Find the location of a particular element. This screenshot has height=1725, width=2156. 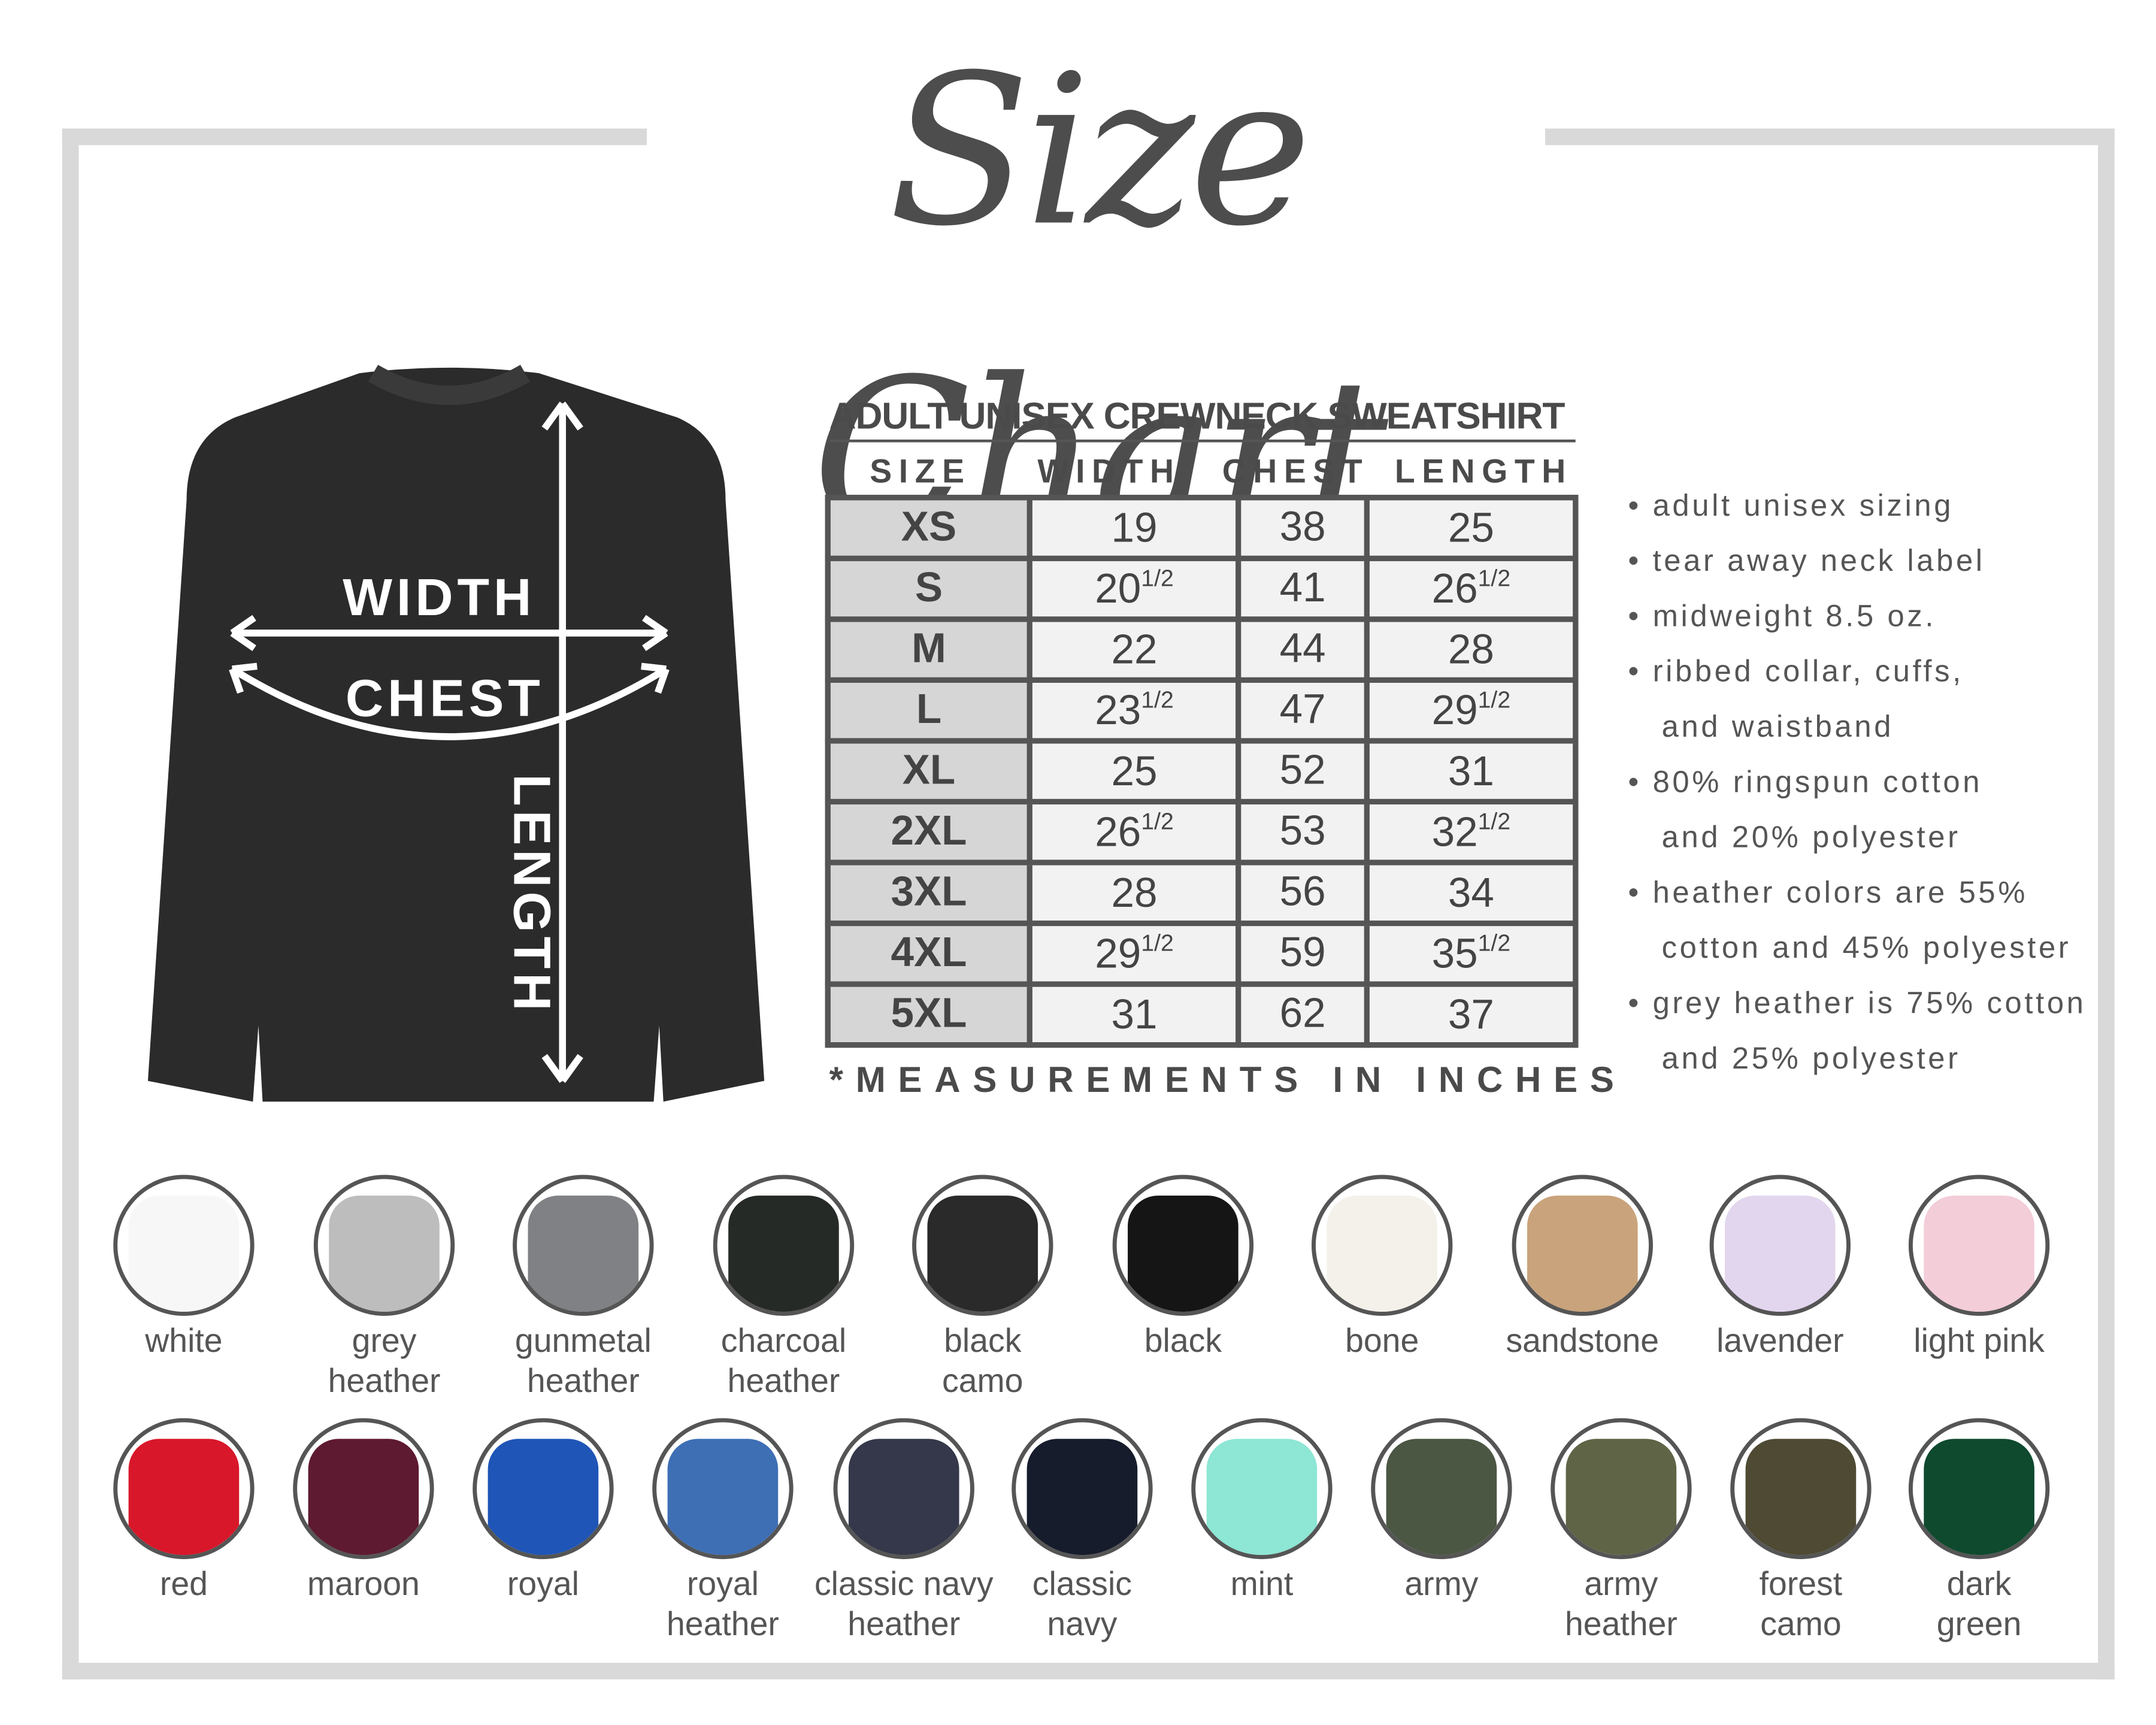

cell-size: 5XL is located at coordinates (929, 1014).